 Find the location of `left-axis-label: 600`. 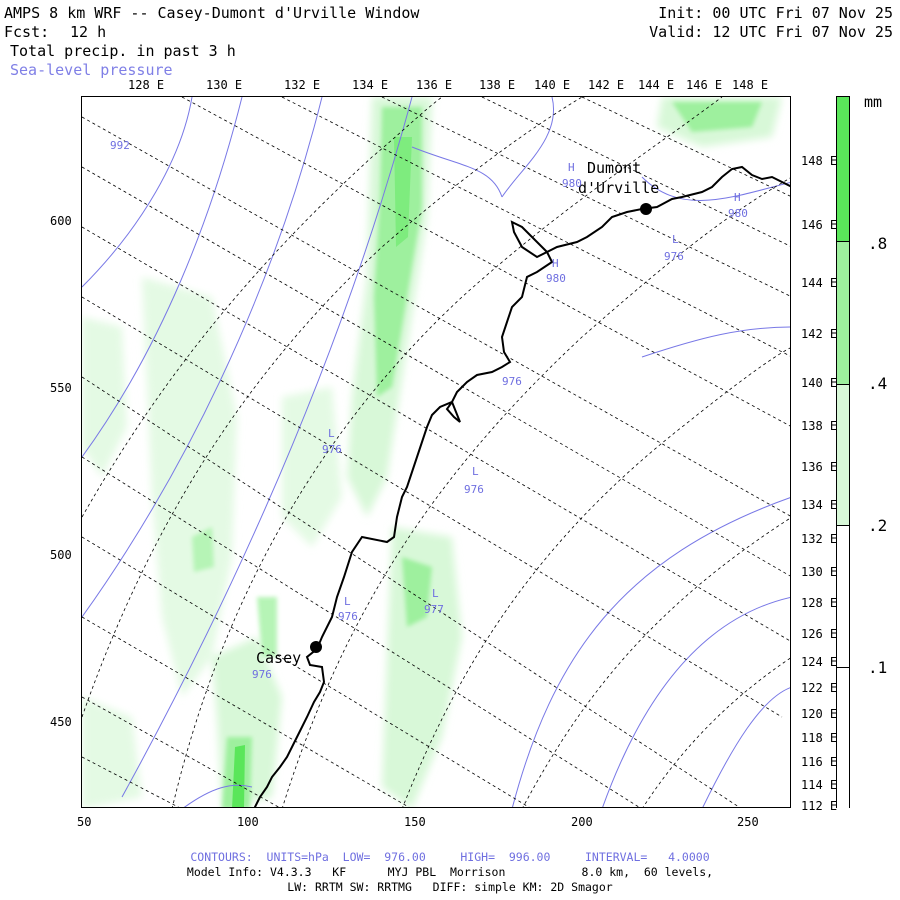

left-axis-label: 600 is located at coordinates (61, 221).